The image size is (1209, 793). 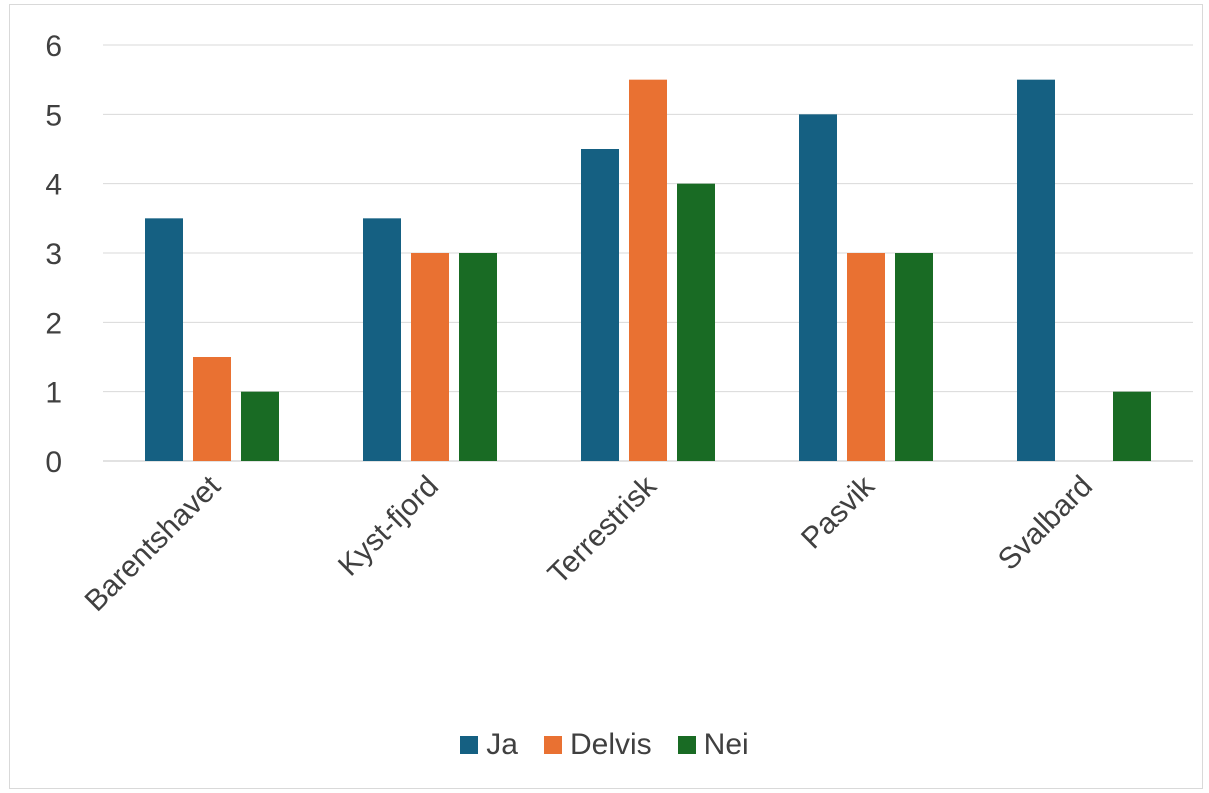 I want to click on chart-legend: Ja Delvis Nei, so click(x=604, y=745).